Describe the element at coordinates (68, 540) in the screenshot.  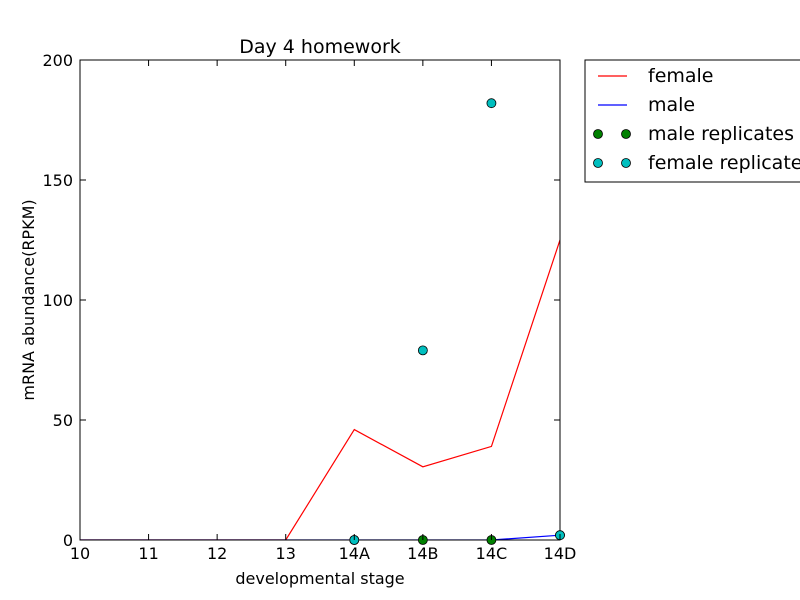
I see `y-tick-label: 0` at that location.